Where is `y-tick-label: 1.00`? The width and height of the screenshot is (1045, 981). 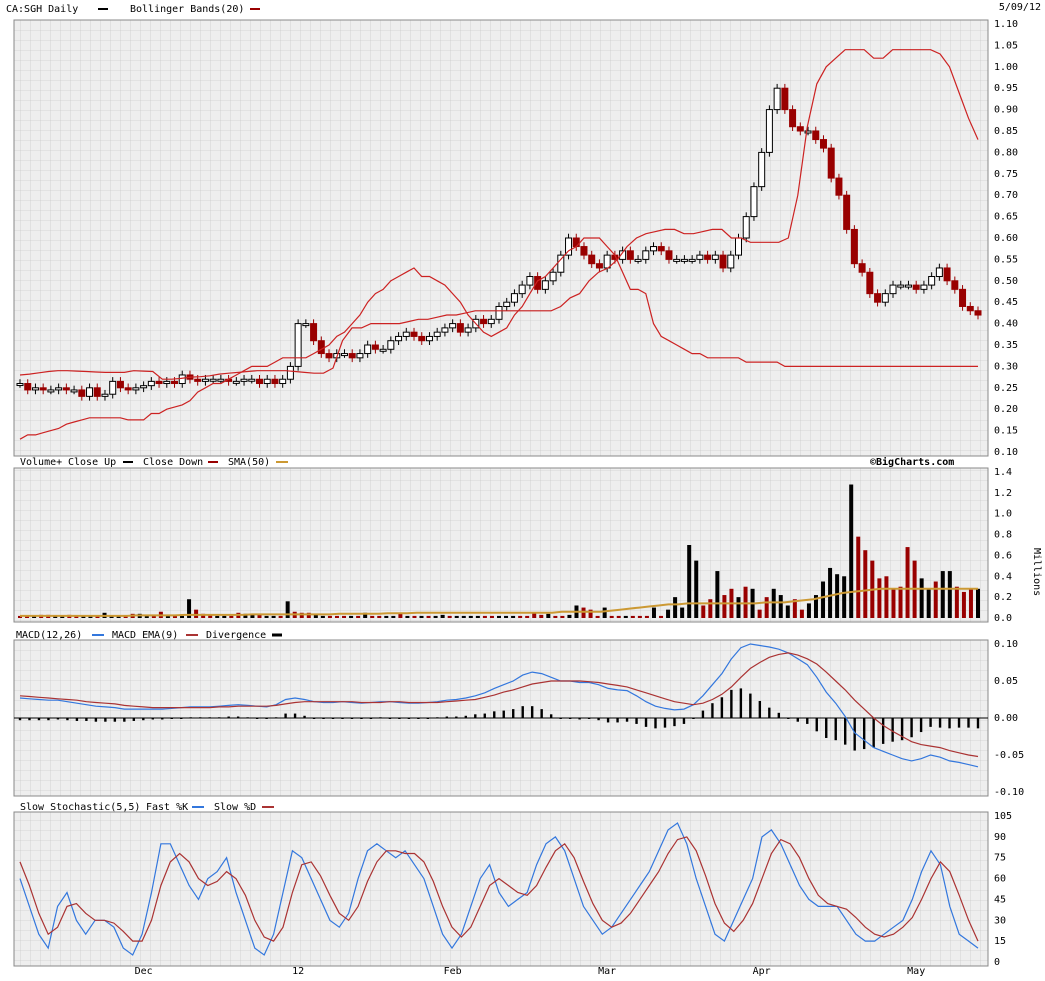
y-tick-label: 1.00 is located at coordinates (1006, 67).